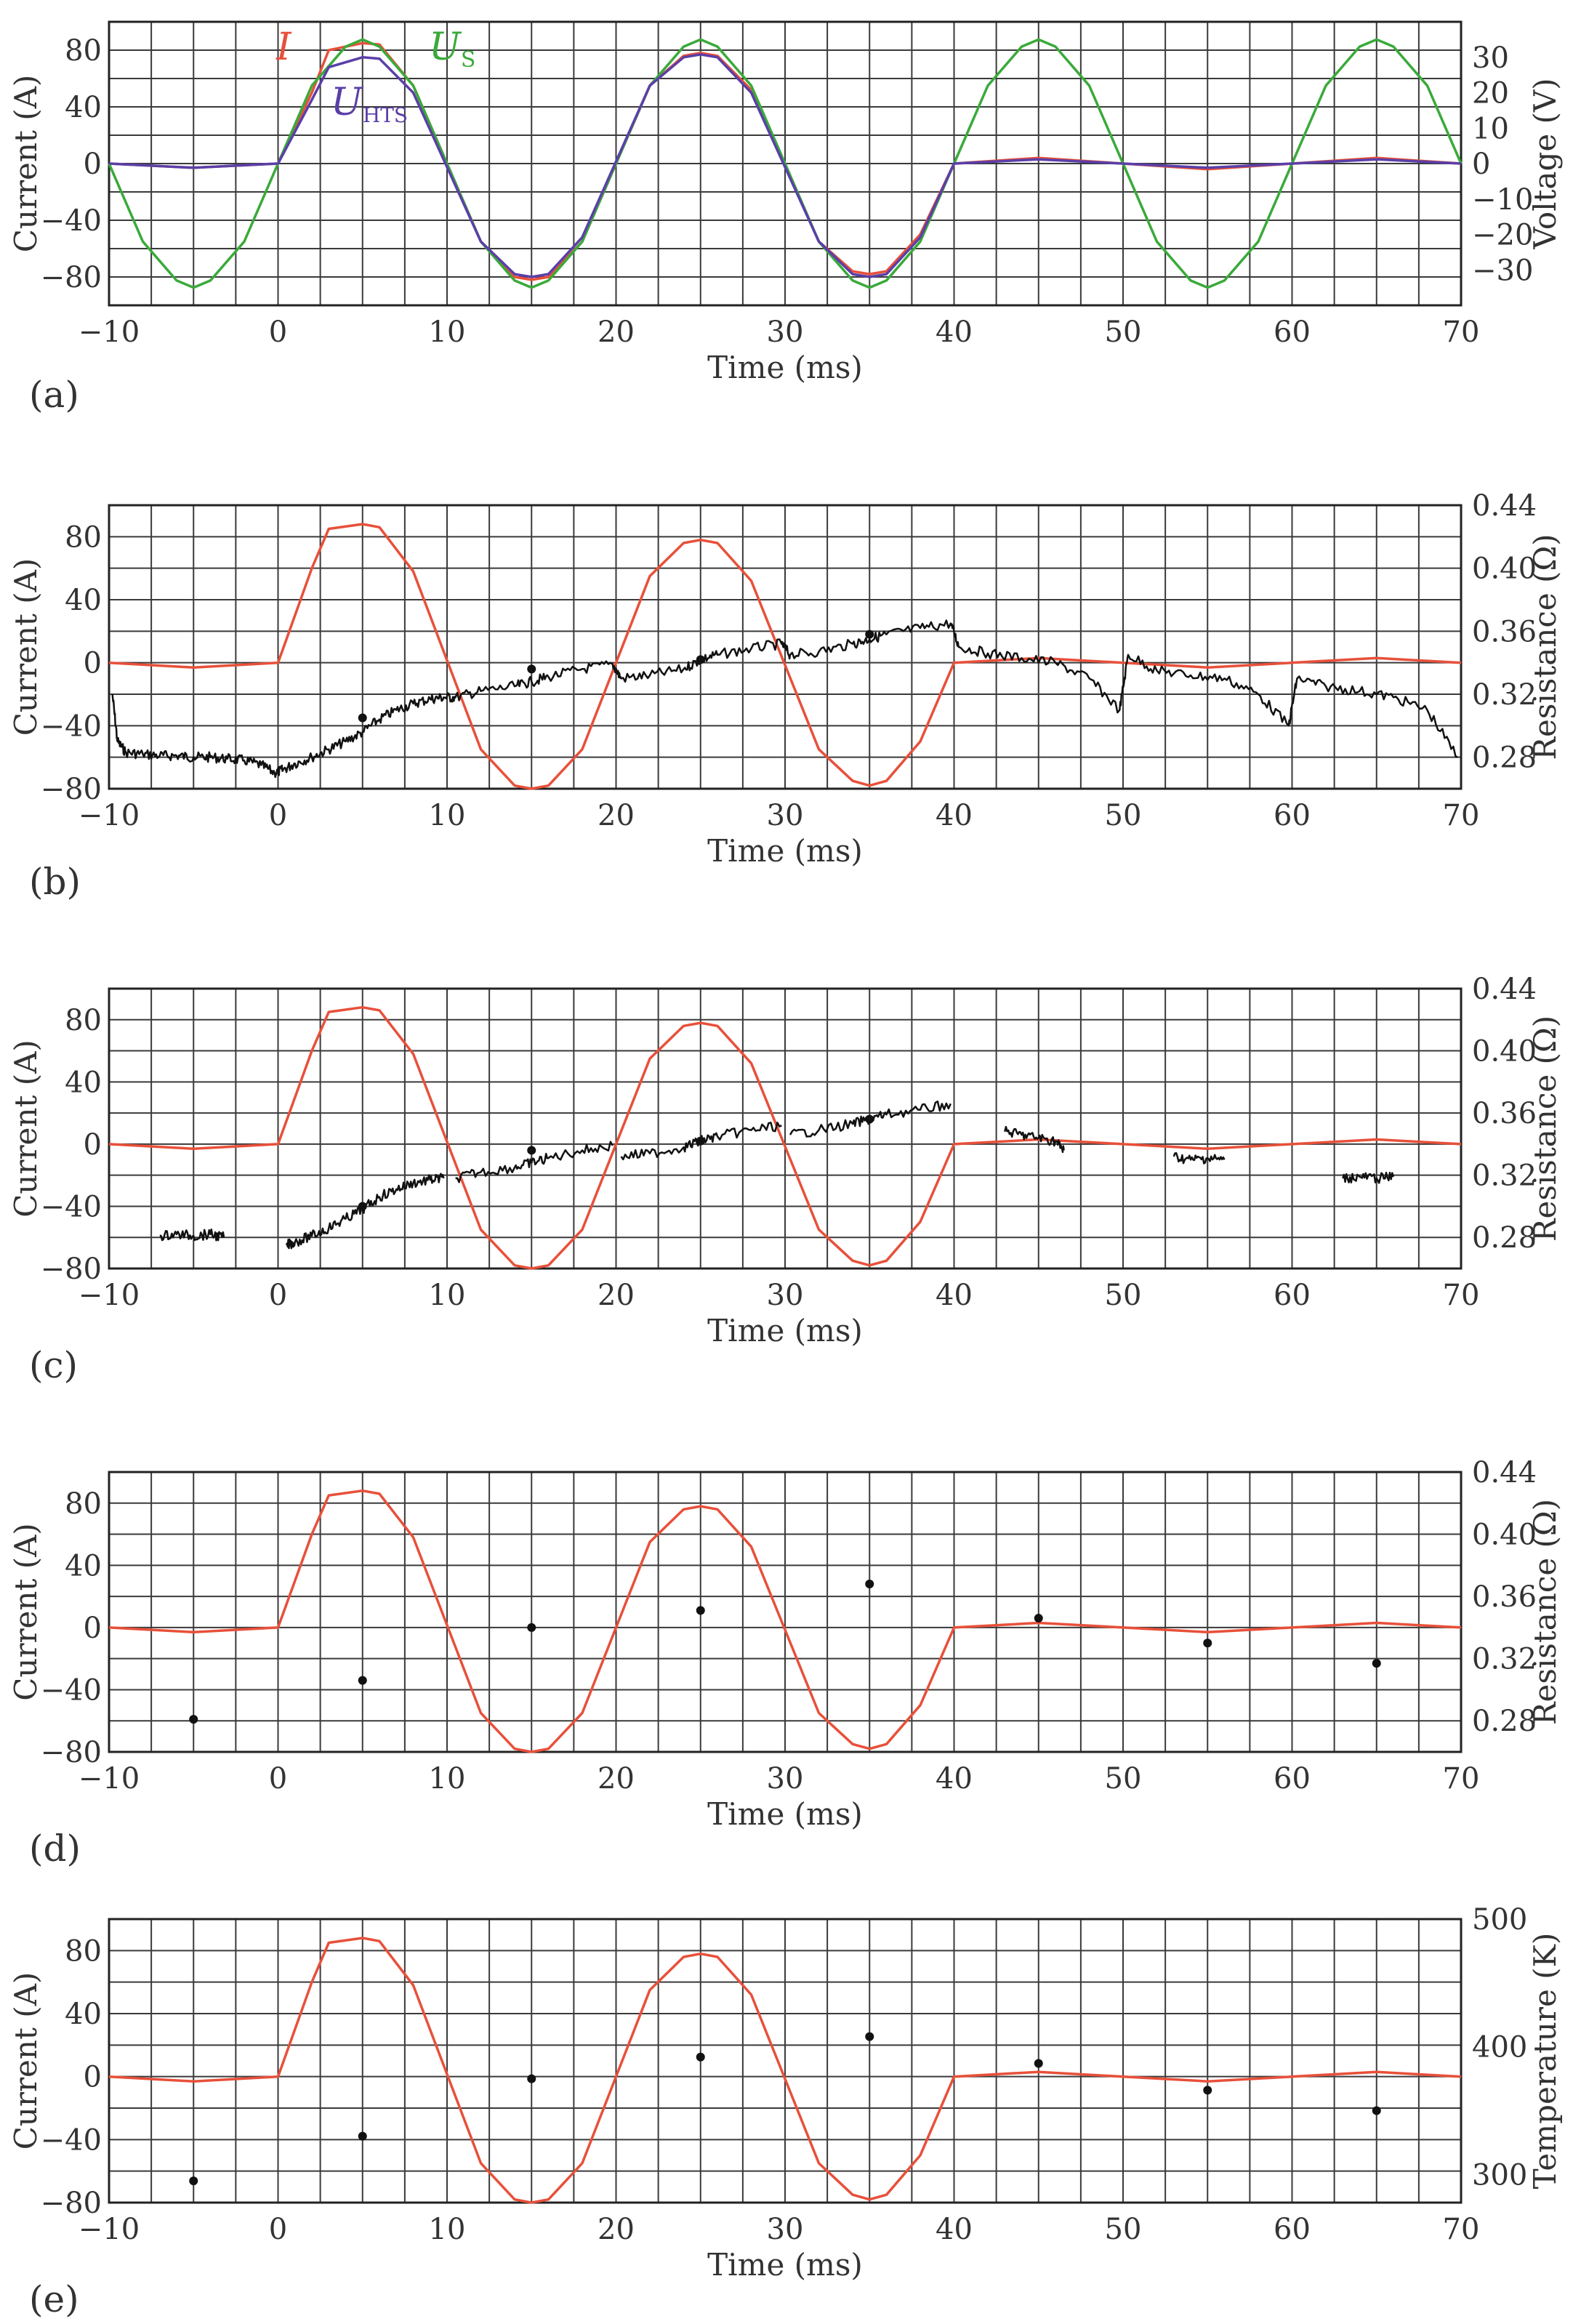 The image size is (1581, 2324). What do you see at coordinates (1499, 2175) in the screenshot?
I see `y2-tick-label: 300` at bounding box center [1499, 2175].